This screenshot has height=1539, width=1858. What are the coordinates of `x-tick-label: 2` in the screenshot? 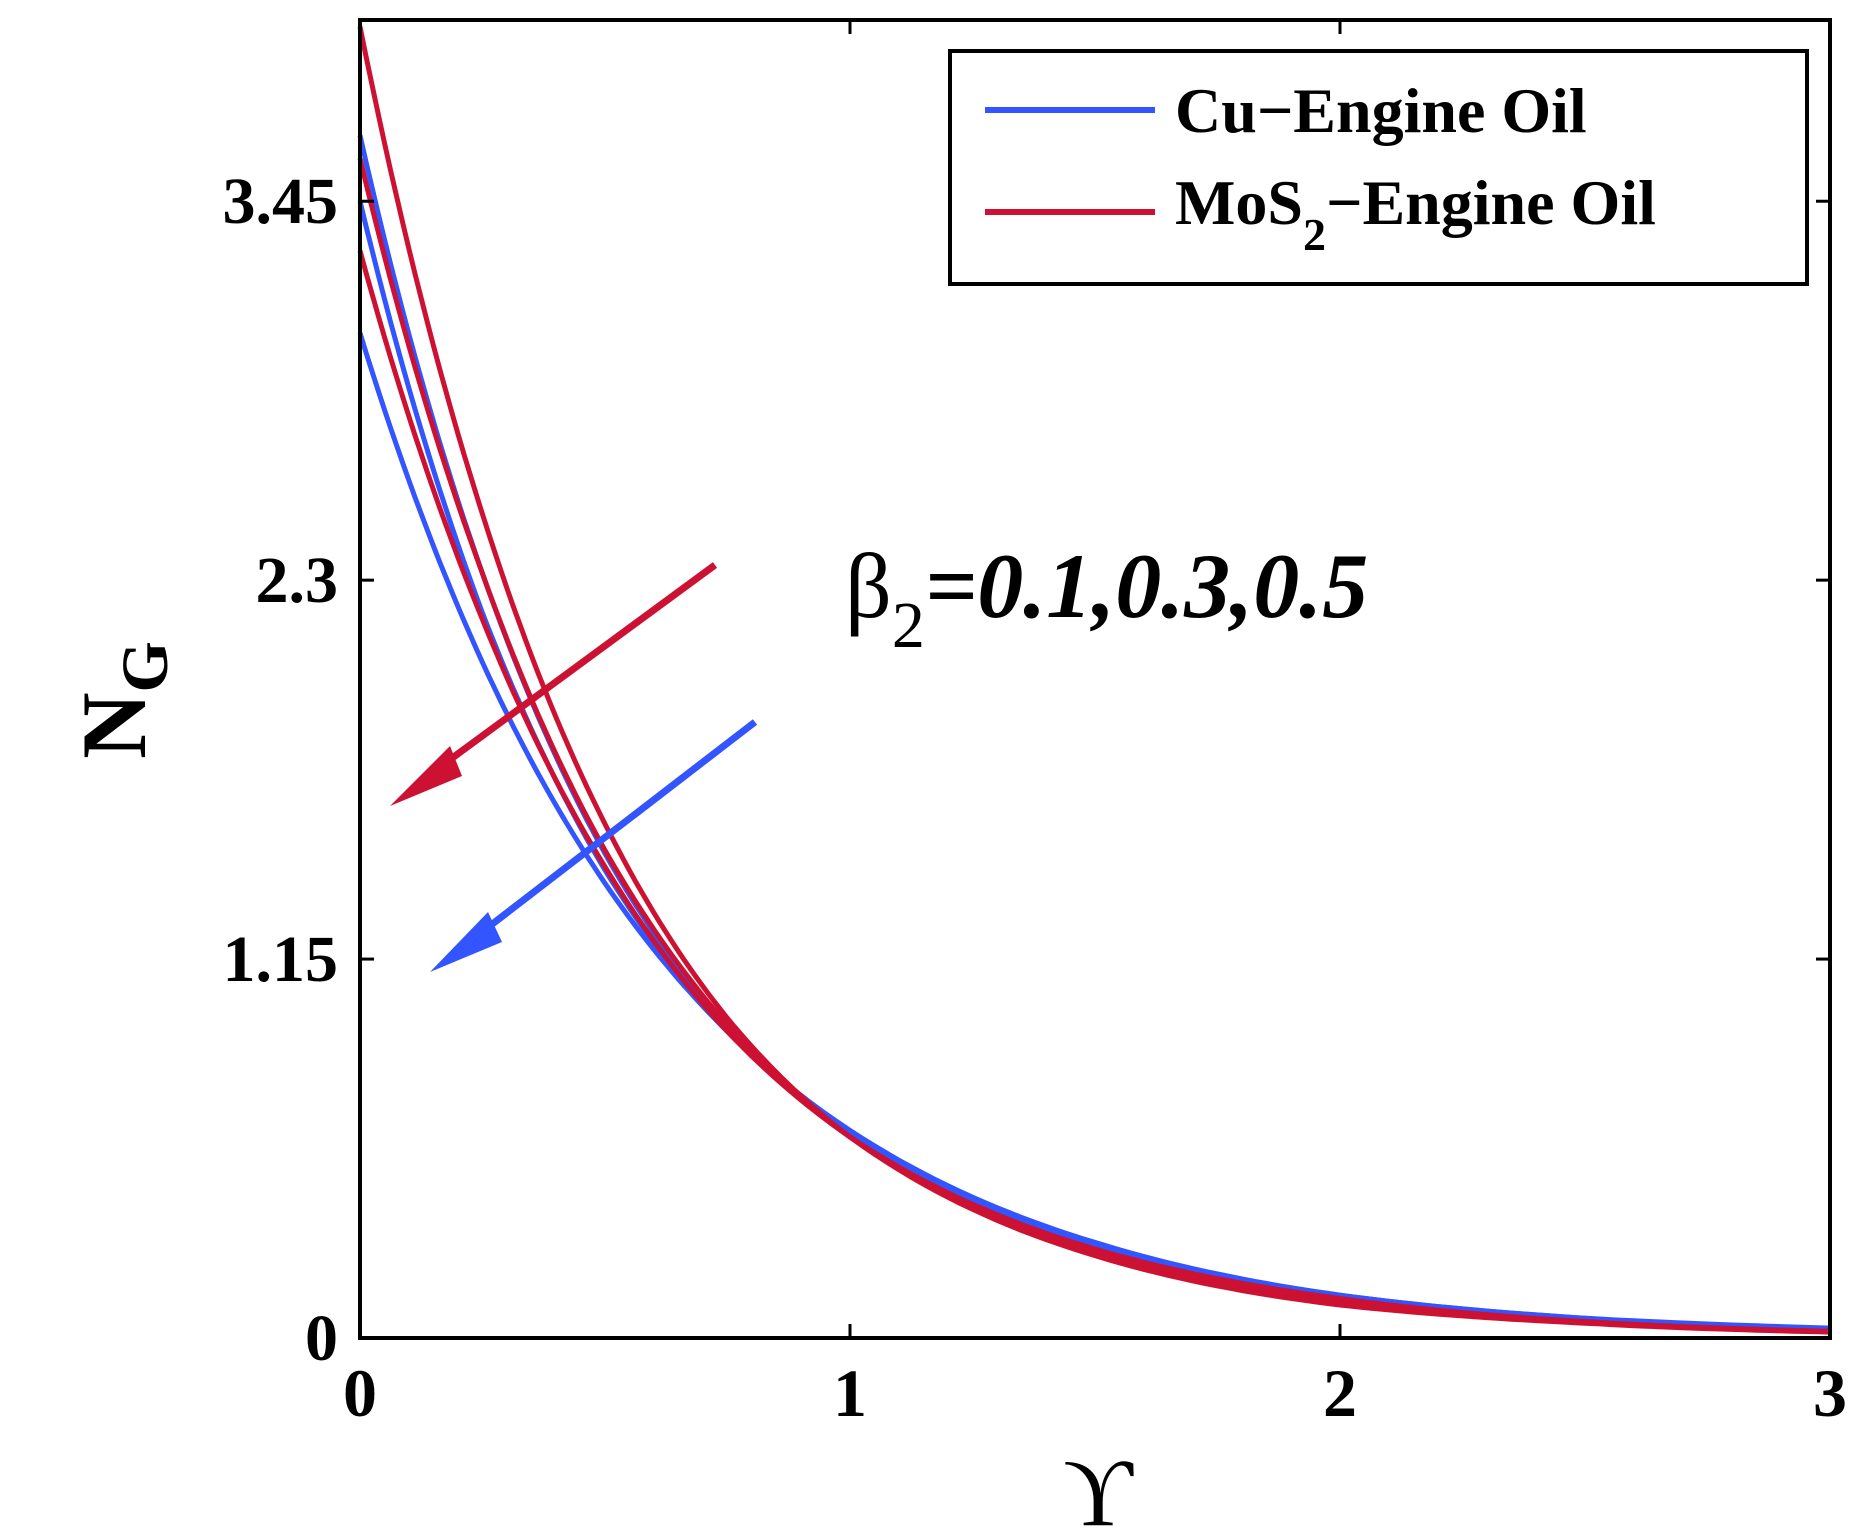 It's located at (1340, 1393).